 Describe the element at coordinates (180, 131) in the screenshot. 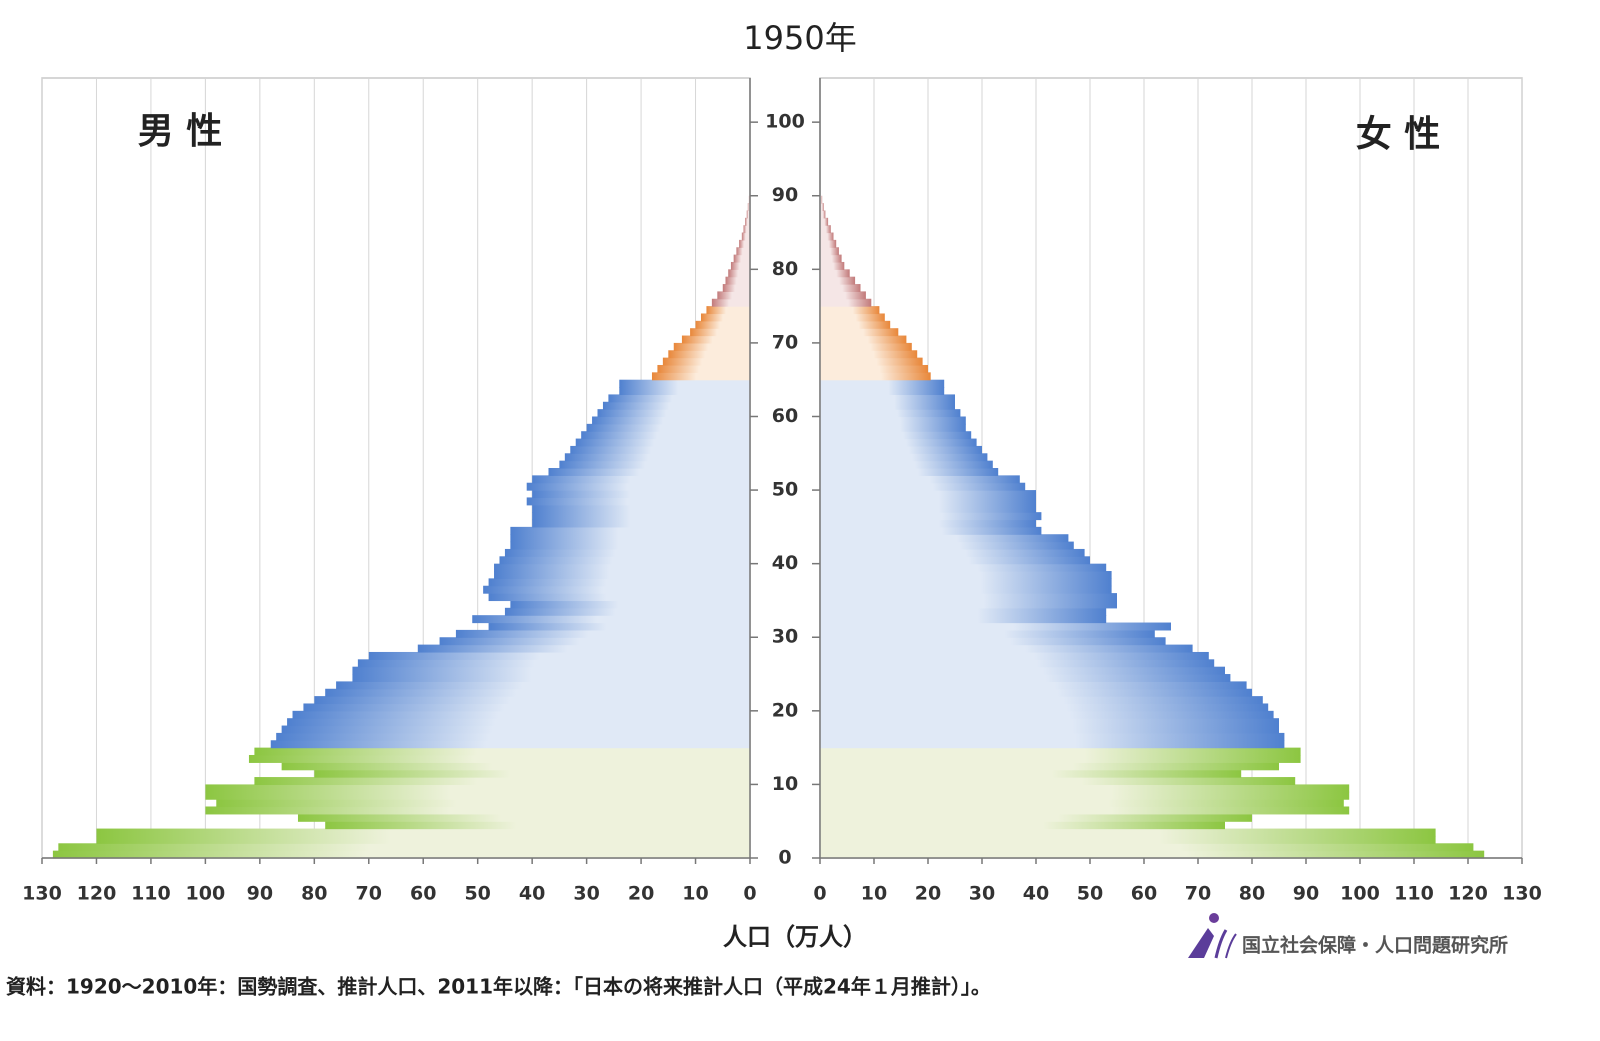

I see `male-label: 男 性` at that location.